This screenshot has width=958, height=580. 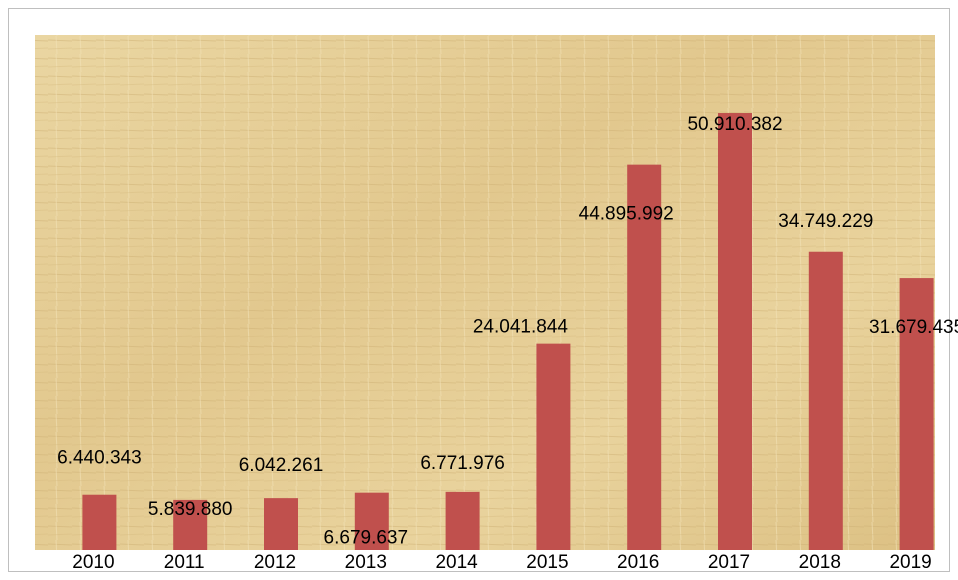 I want to click on x-tick-label: 2013, so click(x=366, y=562).